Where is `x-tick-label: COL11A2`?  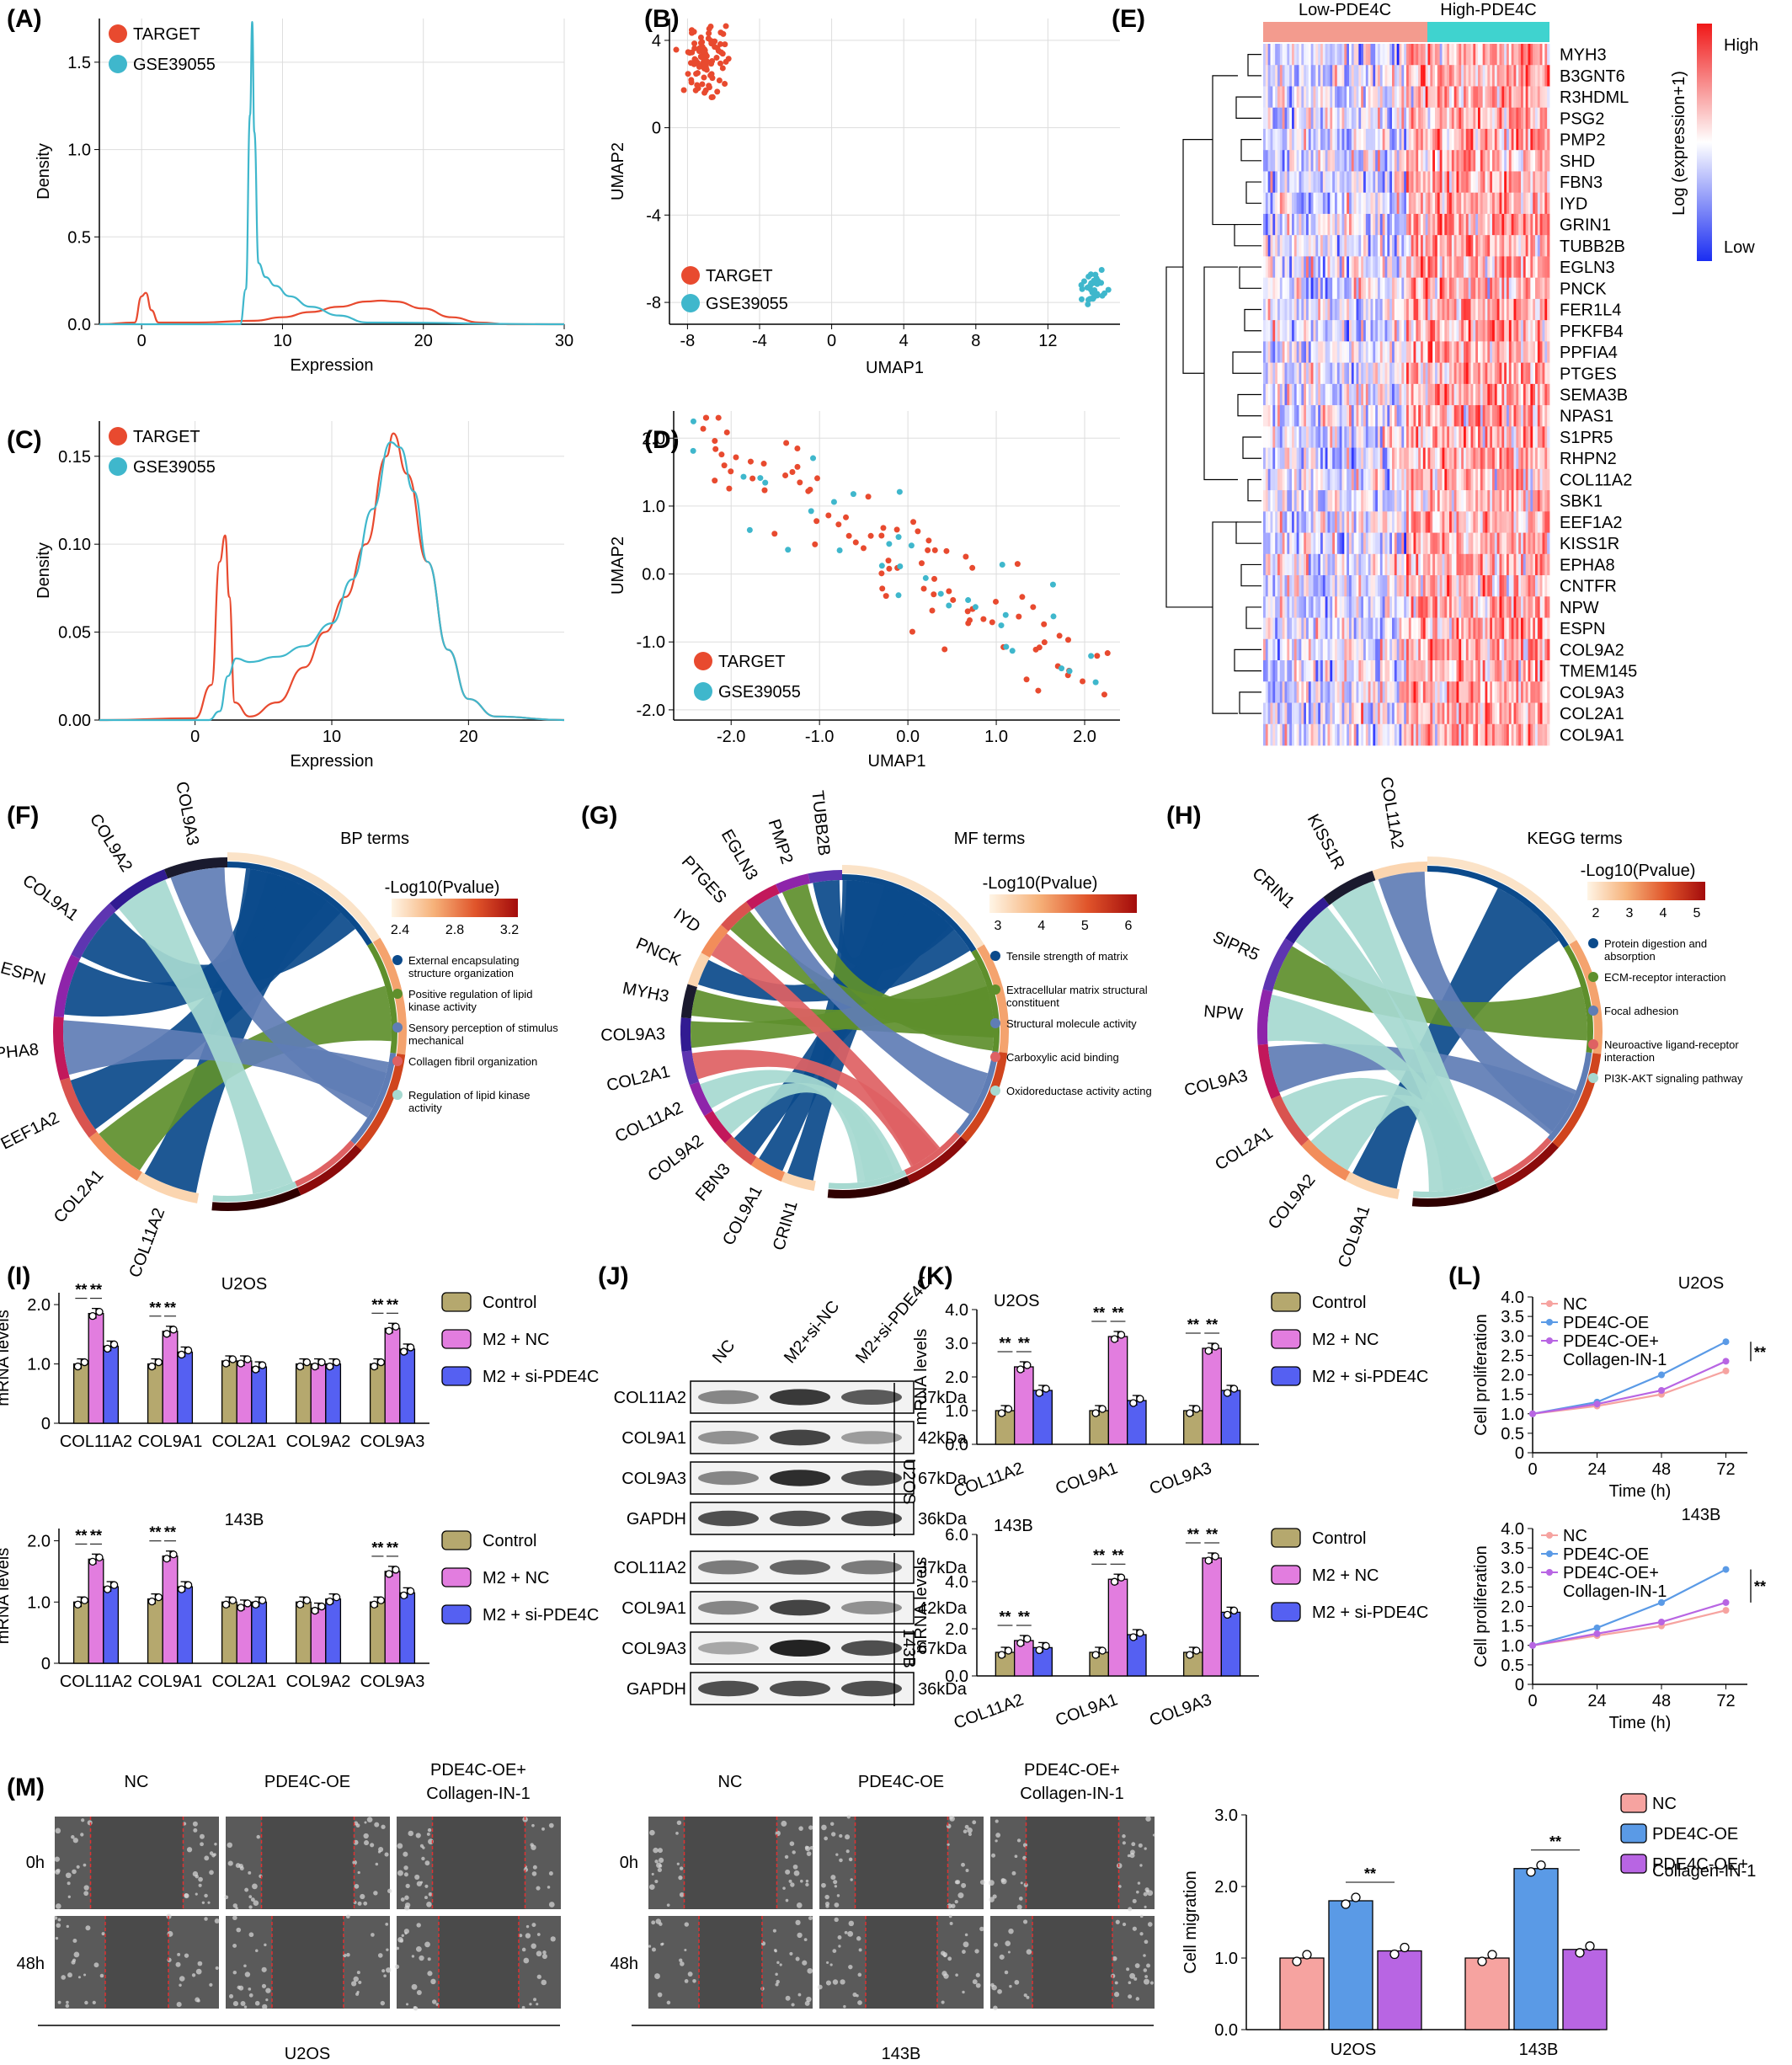
x-tick-label: COL11A2 is located at coordinates (96, 1442).